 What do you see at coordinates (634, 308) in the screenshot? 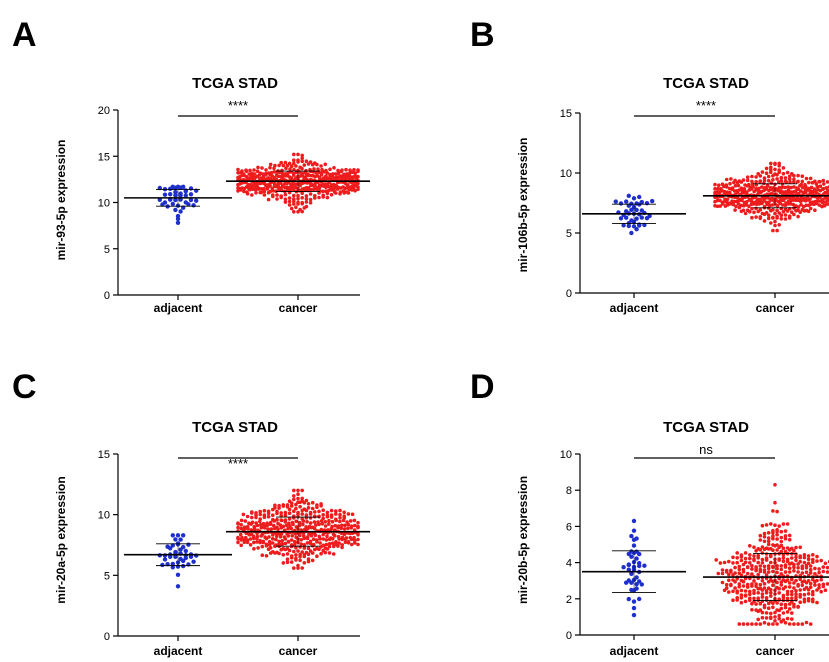
I see `panel-b-xtick-adjacent: adjacent` at bounding box center [634, 308].